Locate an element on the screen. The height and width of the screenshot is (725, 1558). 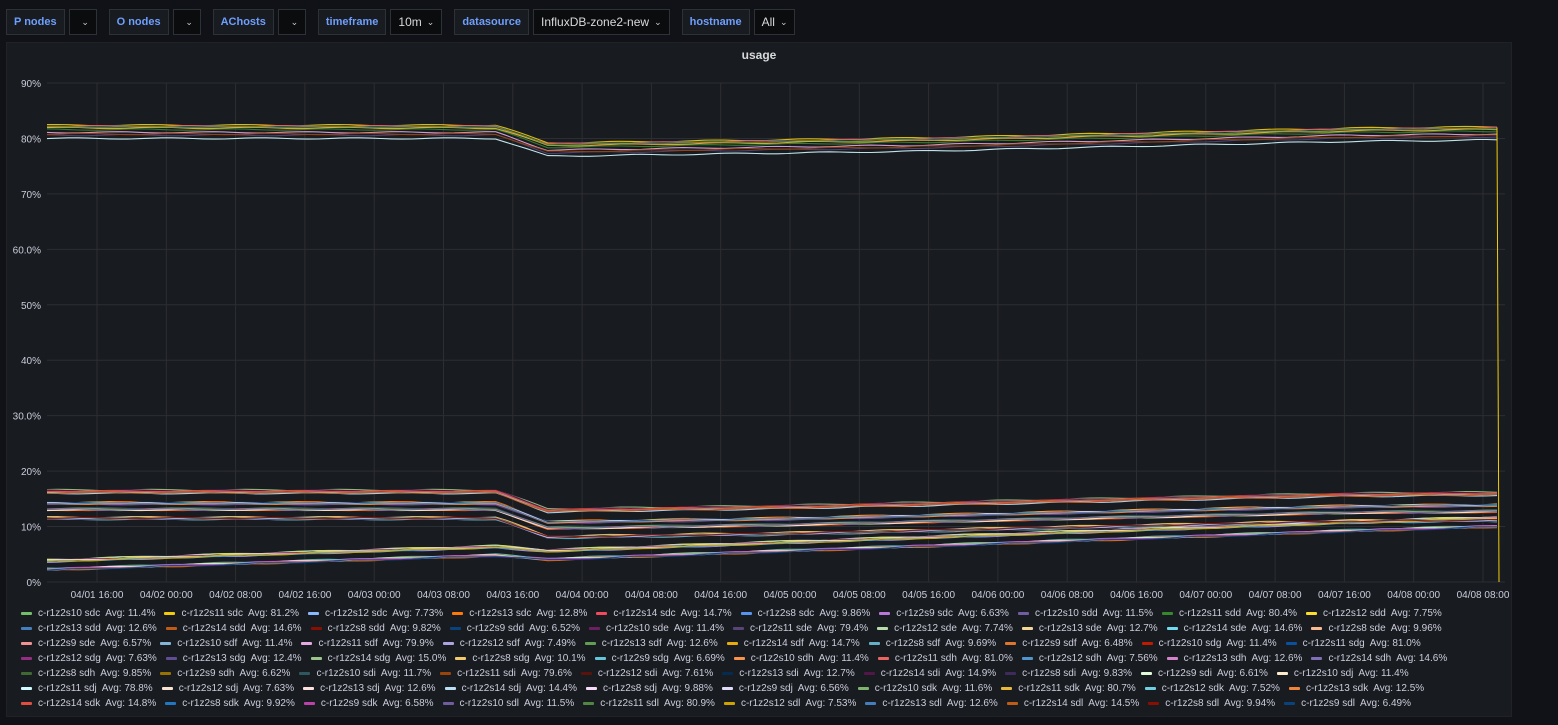
legend-item: c-r1z2s10 sdc Avg: 11.4% is located at coordinates (88, 613).